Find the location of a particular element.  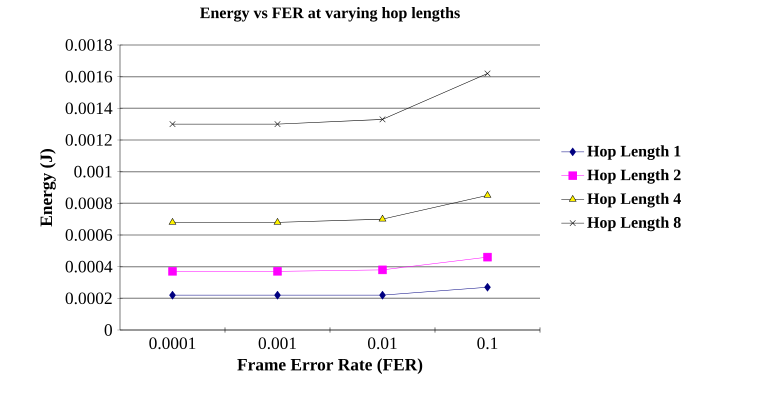

y-tick-label: 0.0014 is located at coordinates (89, 108).